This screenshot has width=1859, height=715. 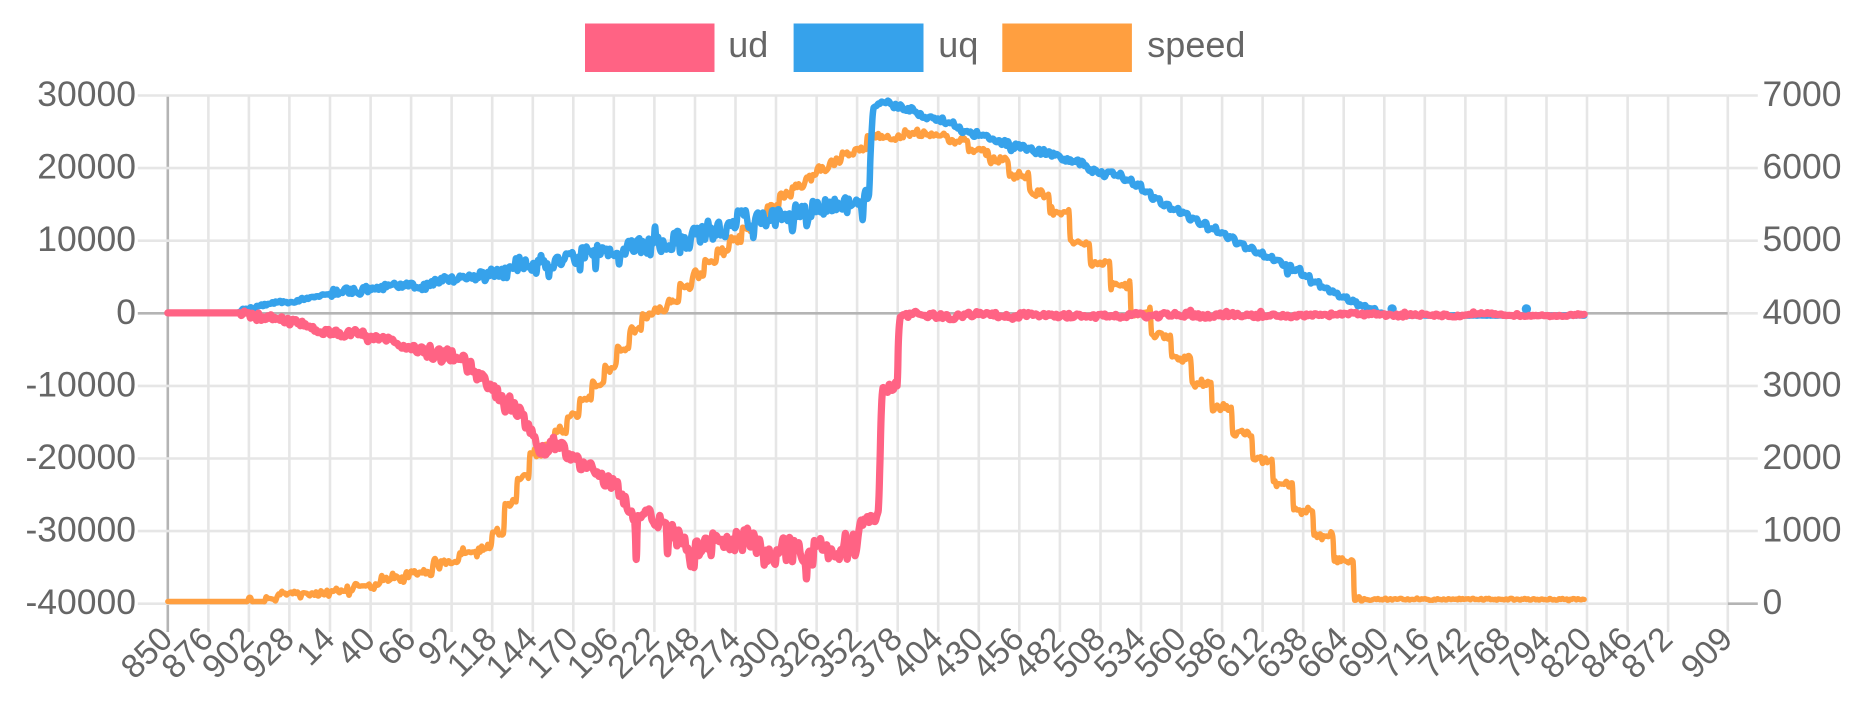 What do you see at coordinates (748, 44) in the screenshot?
I see `svg-text: ud` at bounding box center [748, 44].